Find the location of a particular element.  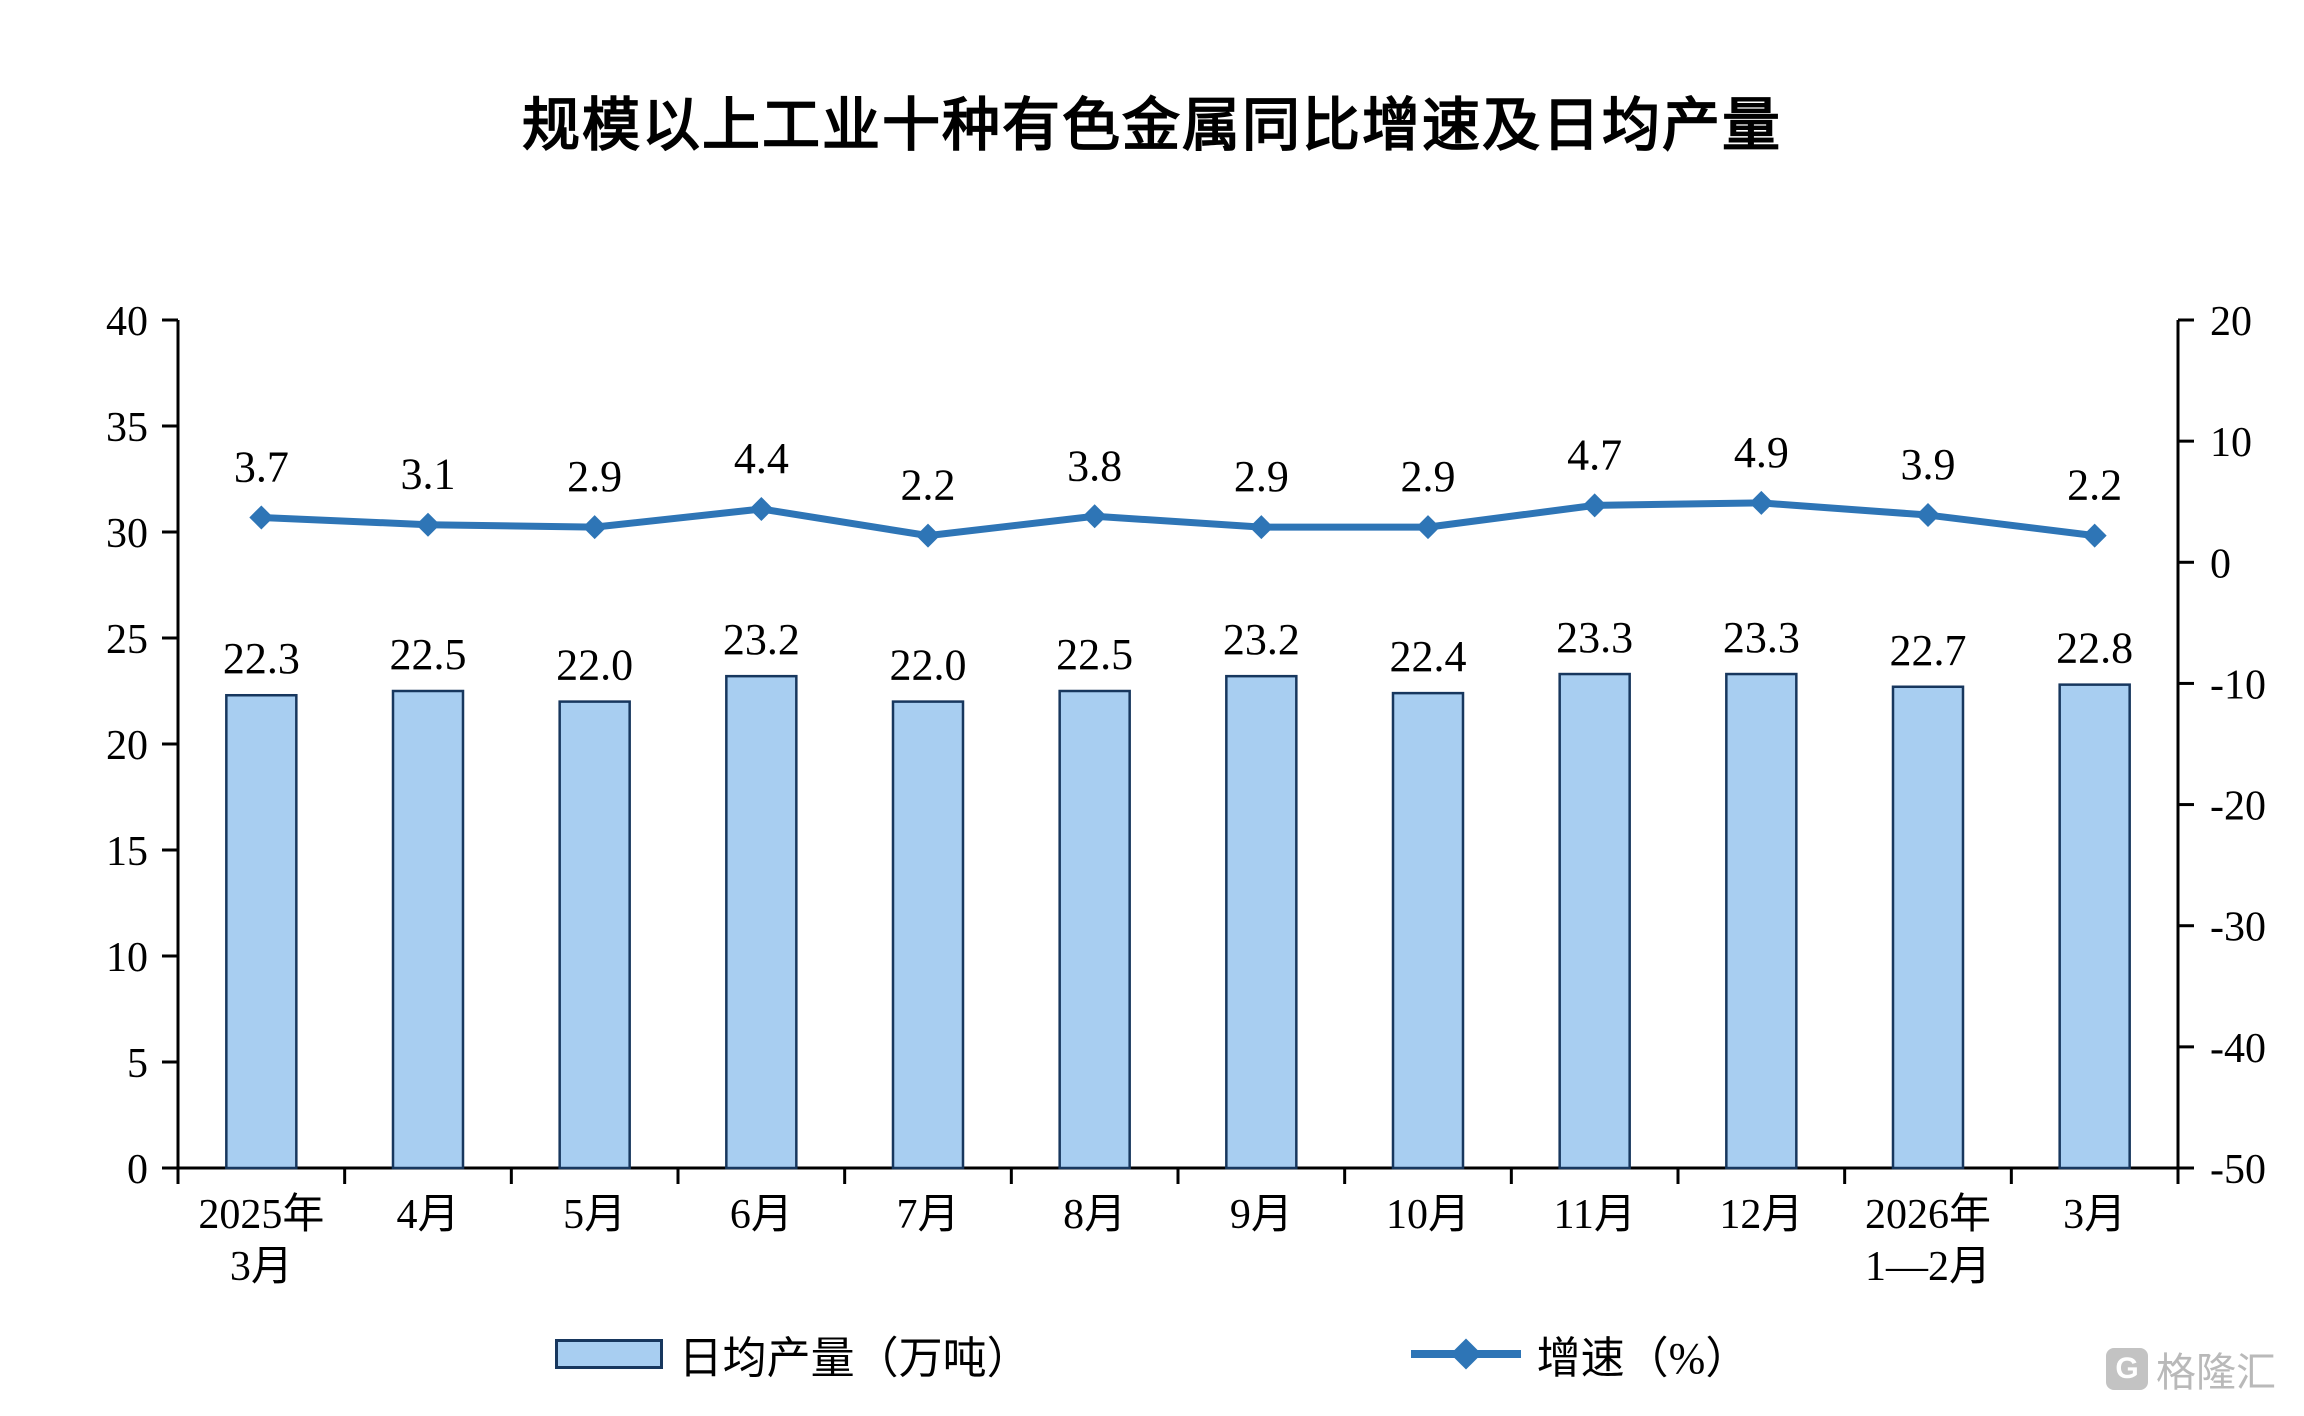

left-axis-tick-label: 10 is located at coordinates (127, 958).